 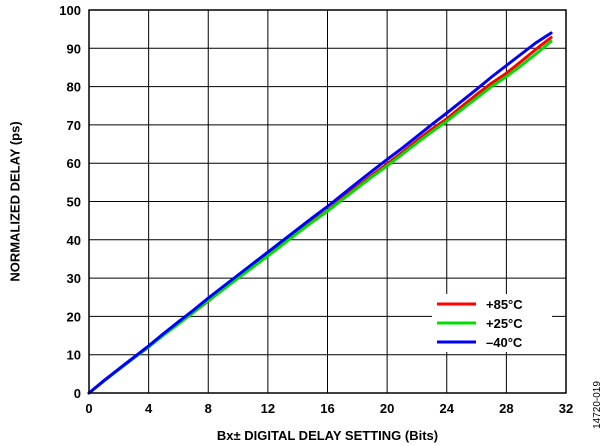 I want to click on y-tick-label: 80, so click(x=74, y=87).